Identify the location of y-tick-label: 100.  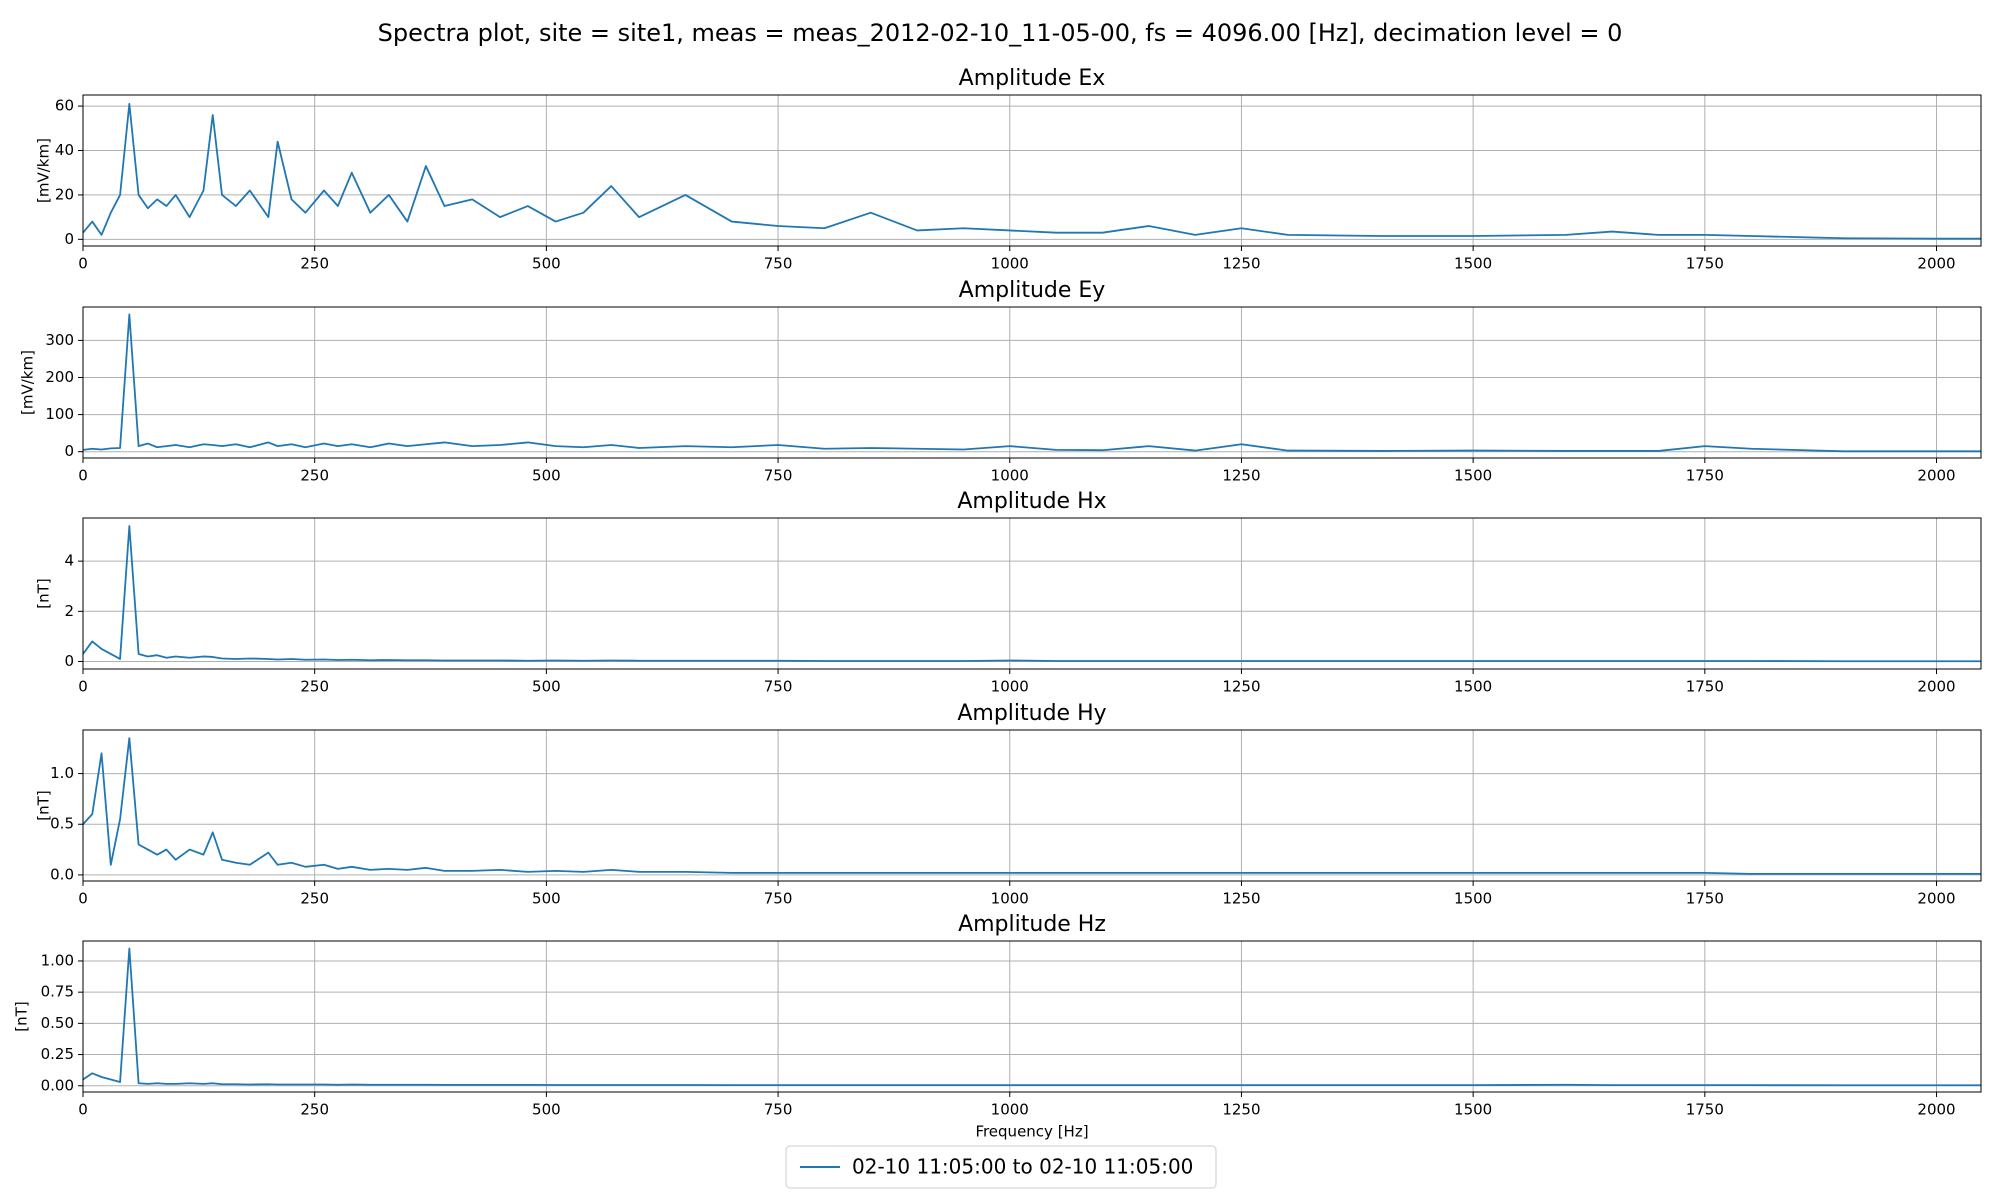
(59, 414).